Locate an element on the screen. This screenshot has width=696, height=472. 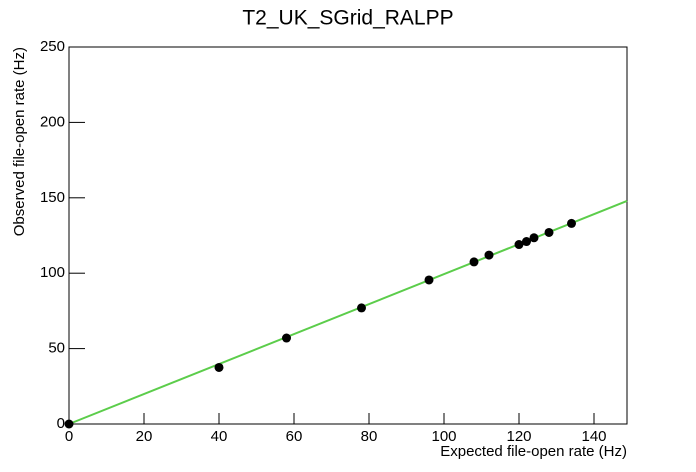
y-tick-label: 200 is located at coordinates (52, 121).